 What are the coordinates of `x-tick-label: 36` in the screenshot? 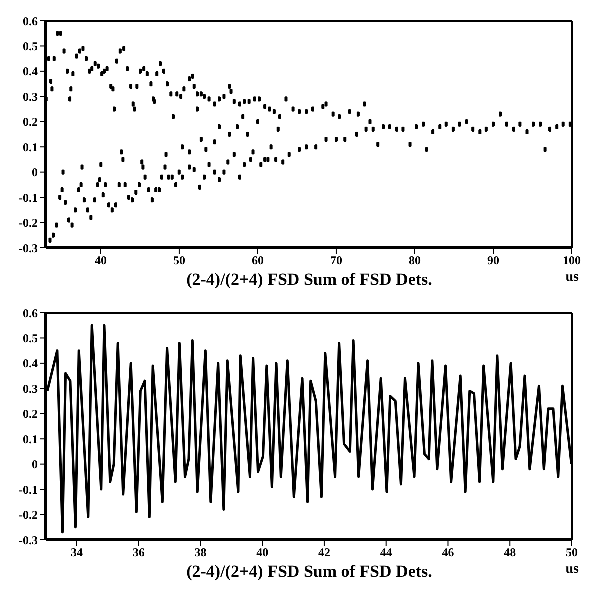 It's located at (138, 553).